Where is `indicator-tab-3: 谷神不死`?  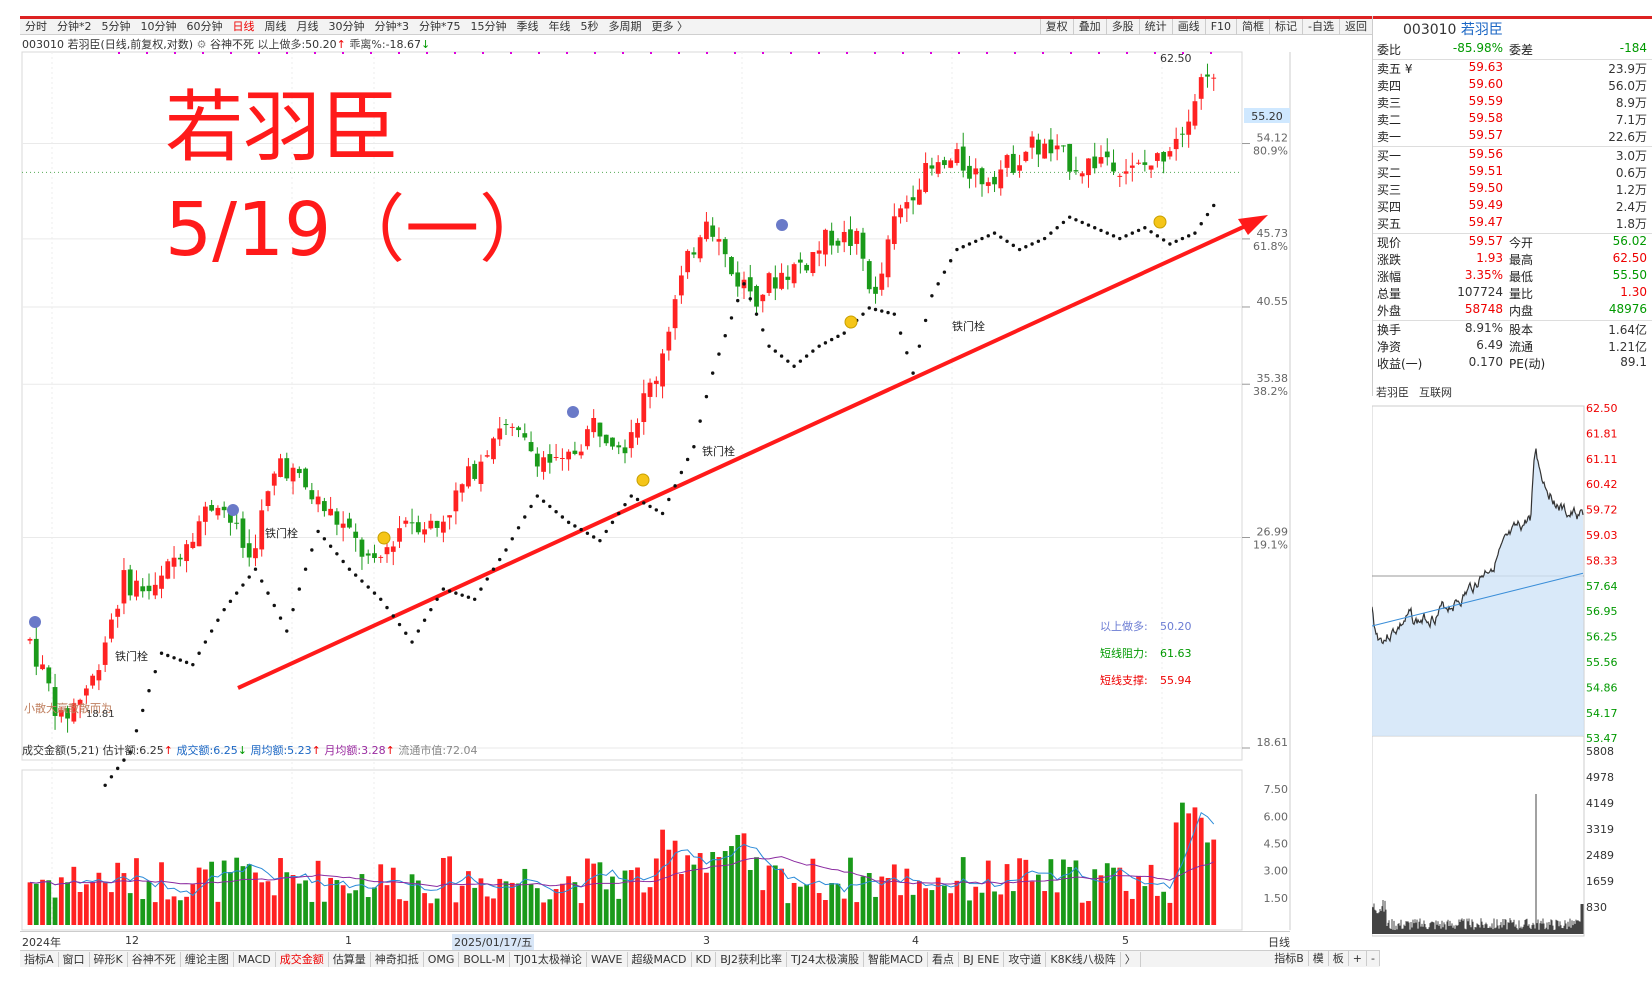 indicator-tab-3: 谷神不死 is located at coordinates (154, 959).